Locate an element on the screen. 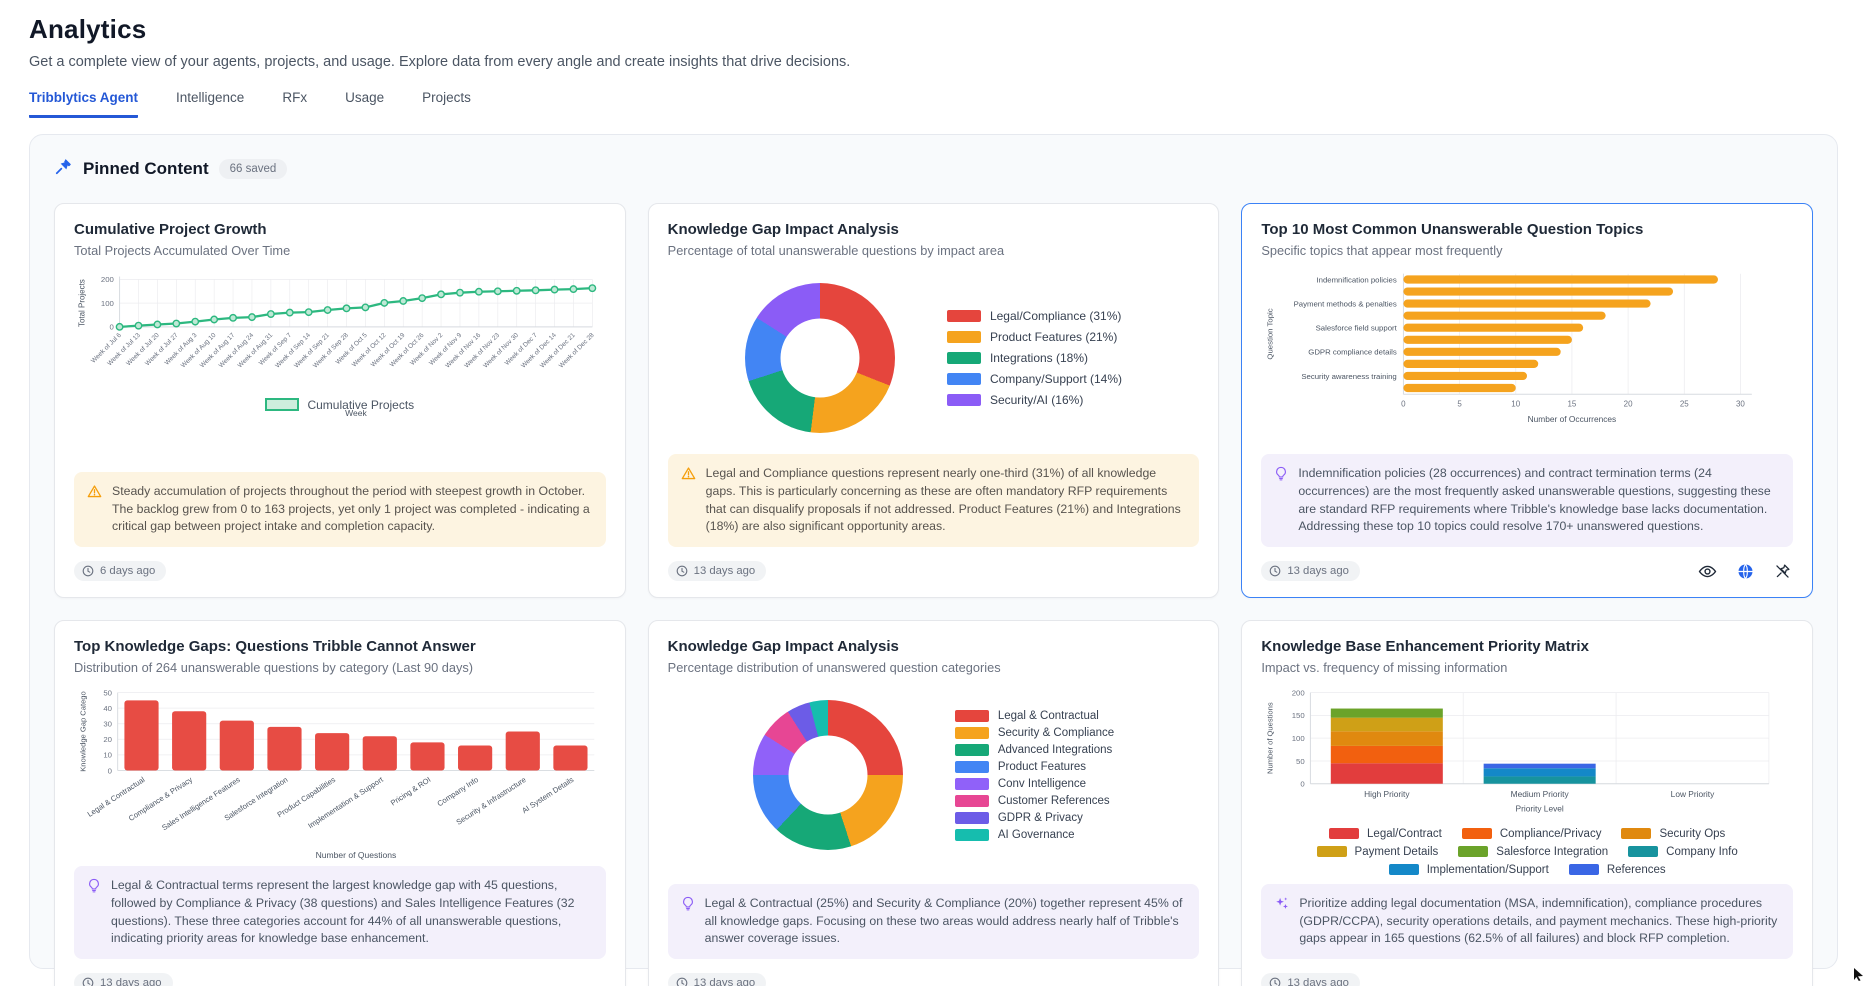 The width and height of the screenshot is (1867, 986). svg-text: Implementation & Support is located at coordinates (345, 803).